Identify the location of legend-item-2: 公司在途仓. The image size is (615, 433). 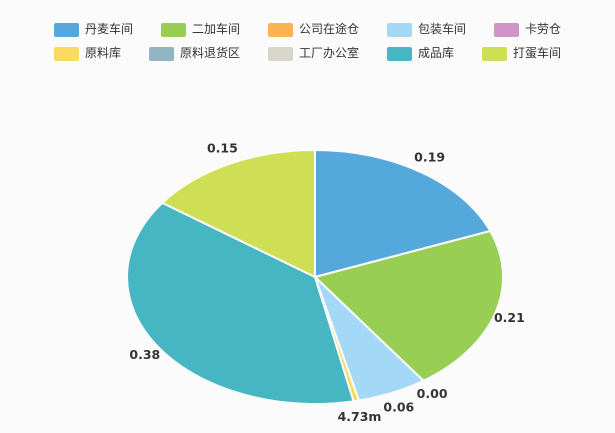
(313, 29).